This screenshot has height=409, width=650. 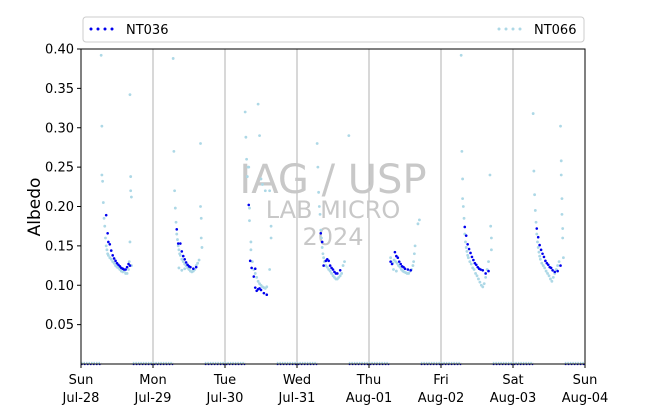 I want to click on y-tick-label: 0.10, so click(x=59, y=286).